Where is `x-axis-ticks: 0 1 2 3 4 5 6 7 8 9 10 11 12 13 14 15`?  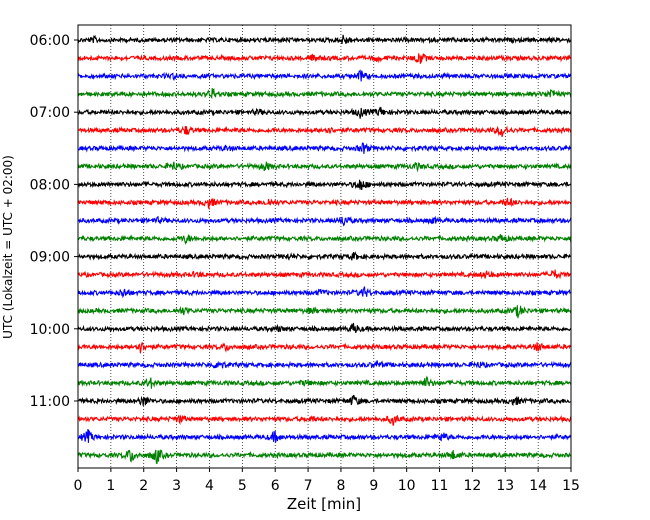 x-axis-ticks: 0 1 2 3 4 5 6 7 8 9 10 11 12 13 14 15 is located at coordinates (327, 481).